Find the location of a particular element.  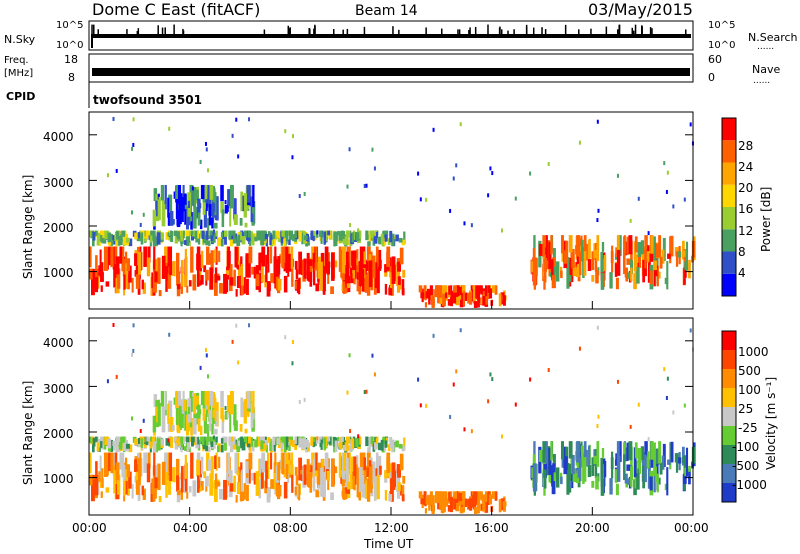

vel-cbar-label: Velocity [m s⁻¹] is located at coordinates (771, 423).